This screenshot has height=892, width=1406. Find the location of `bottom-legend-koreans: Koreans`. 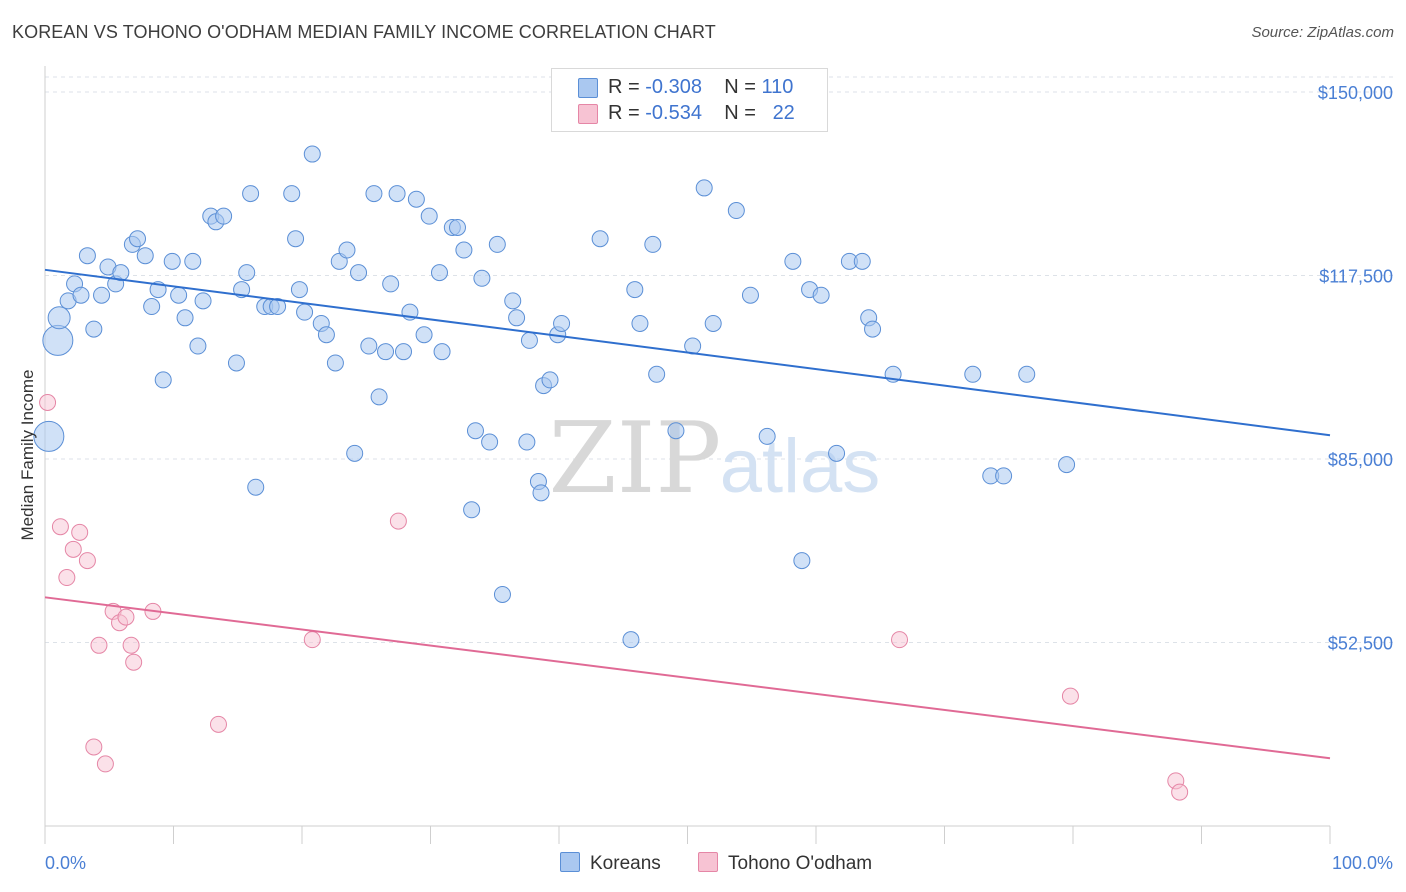

bottom-legend-koreans: Koreans is located at coordinates (610, 863).